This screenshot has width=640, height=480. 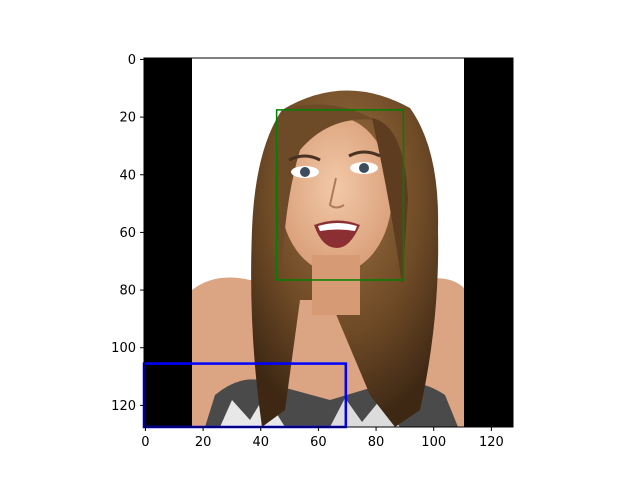 I want to click on x-tick-label: 120, so click(x=491, y=442).